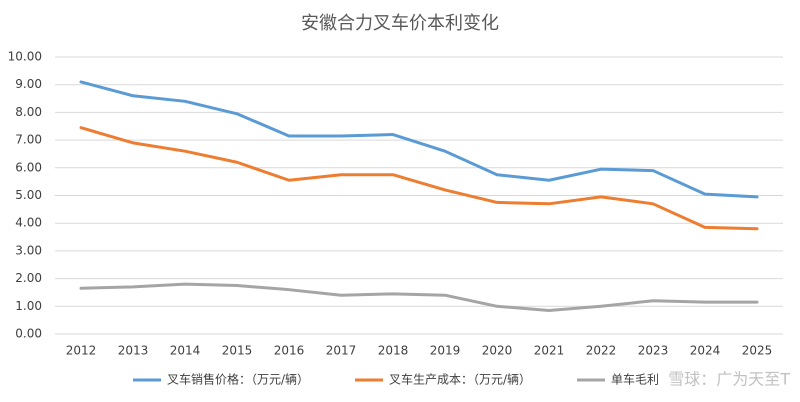 The height and width of the screenshot is (402, 800). What do you see at coordinates (653, 351) in the screenshot?
I see `x-tick-label: 2023` at bounding box center [653, 351].